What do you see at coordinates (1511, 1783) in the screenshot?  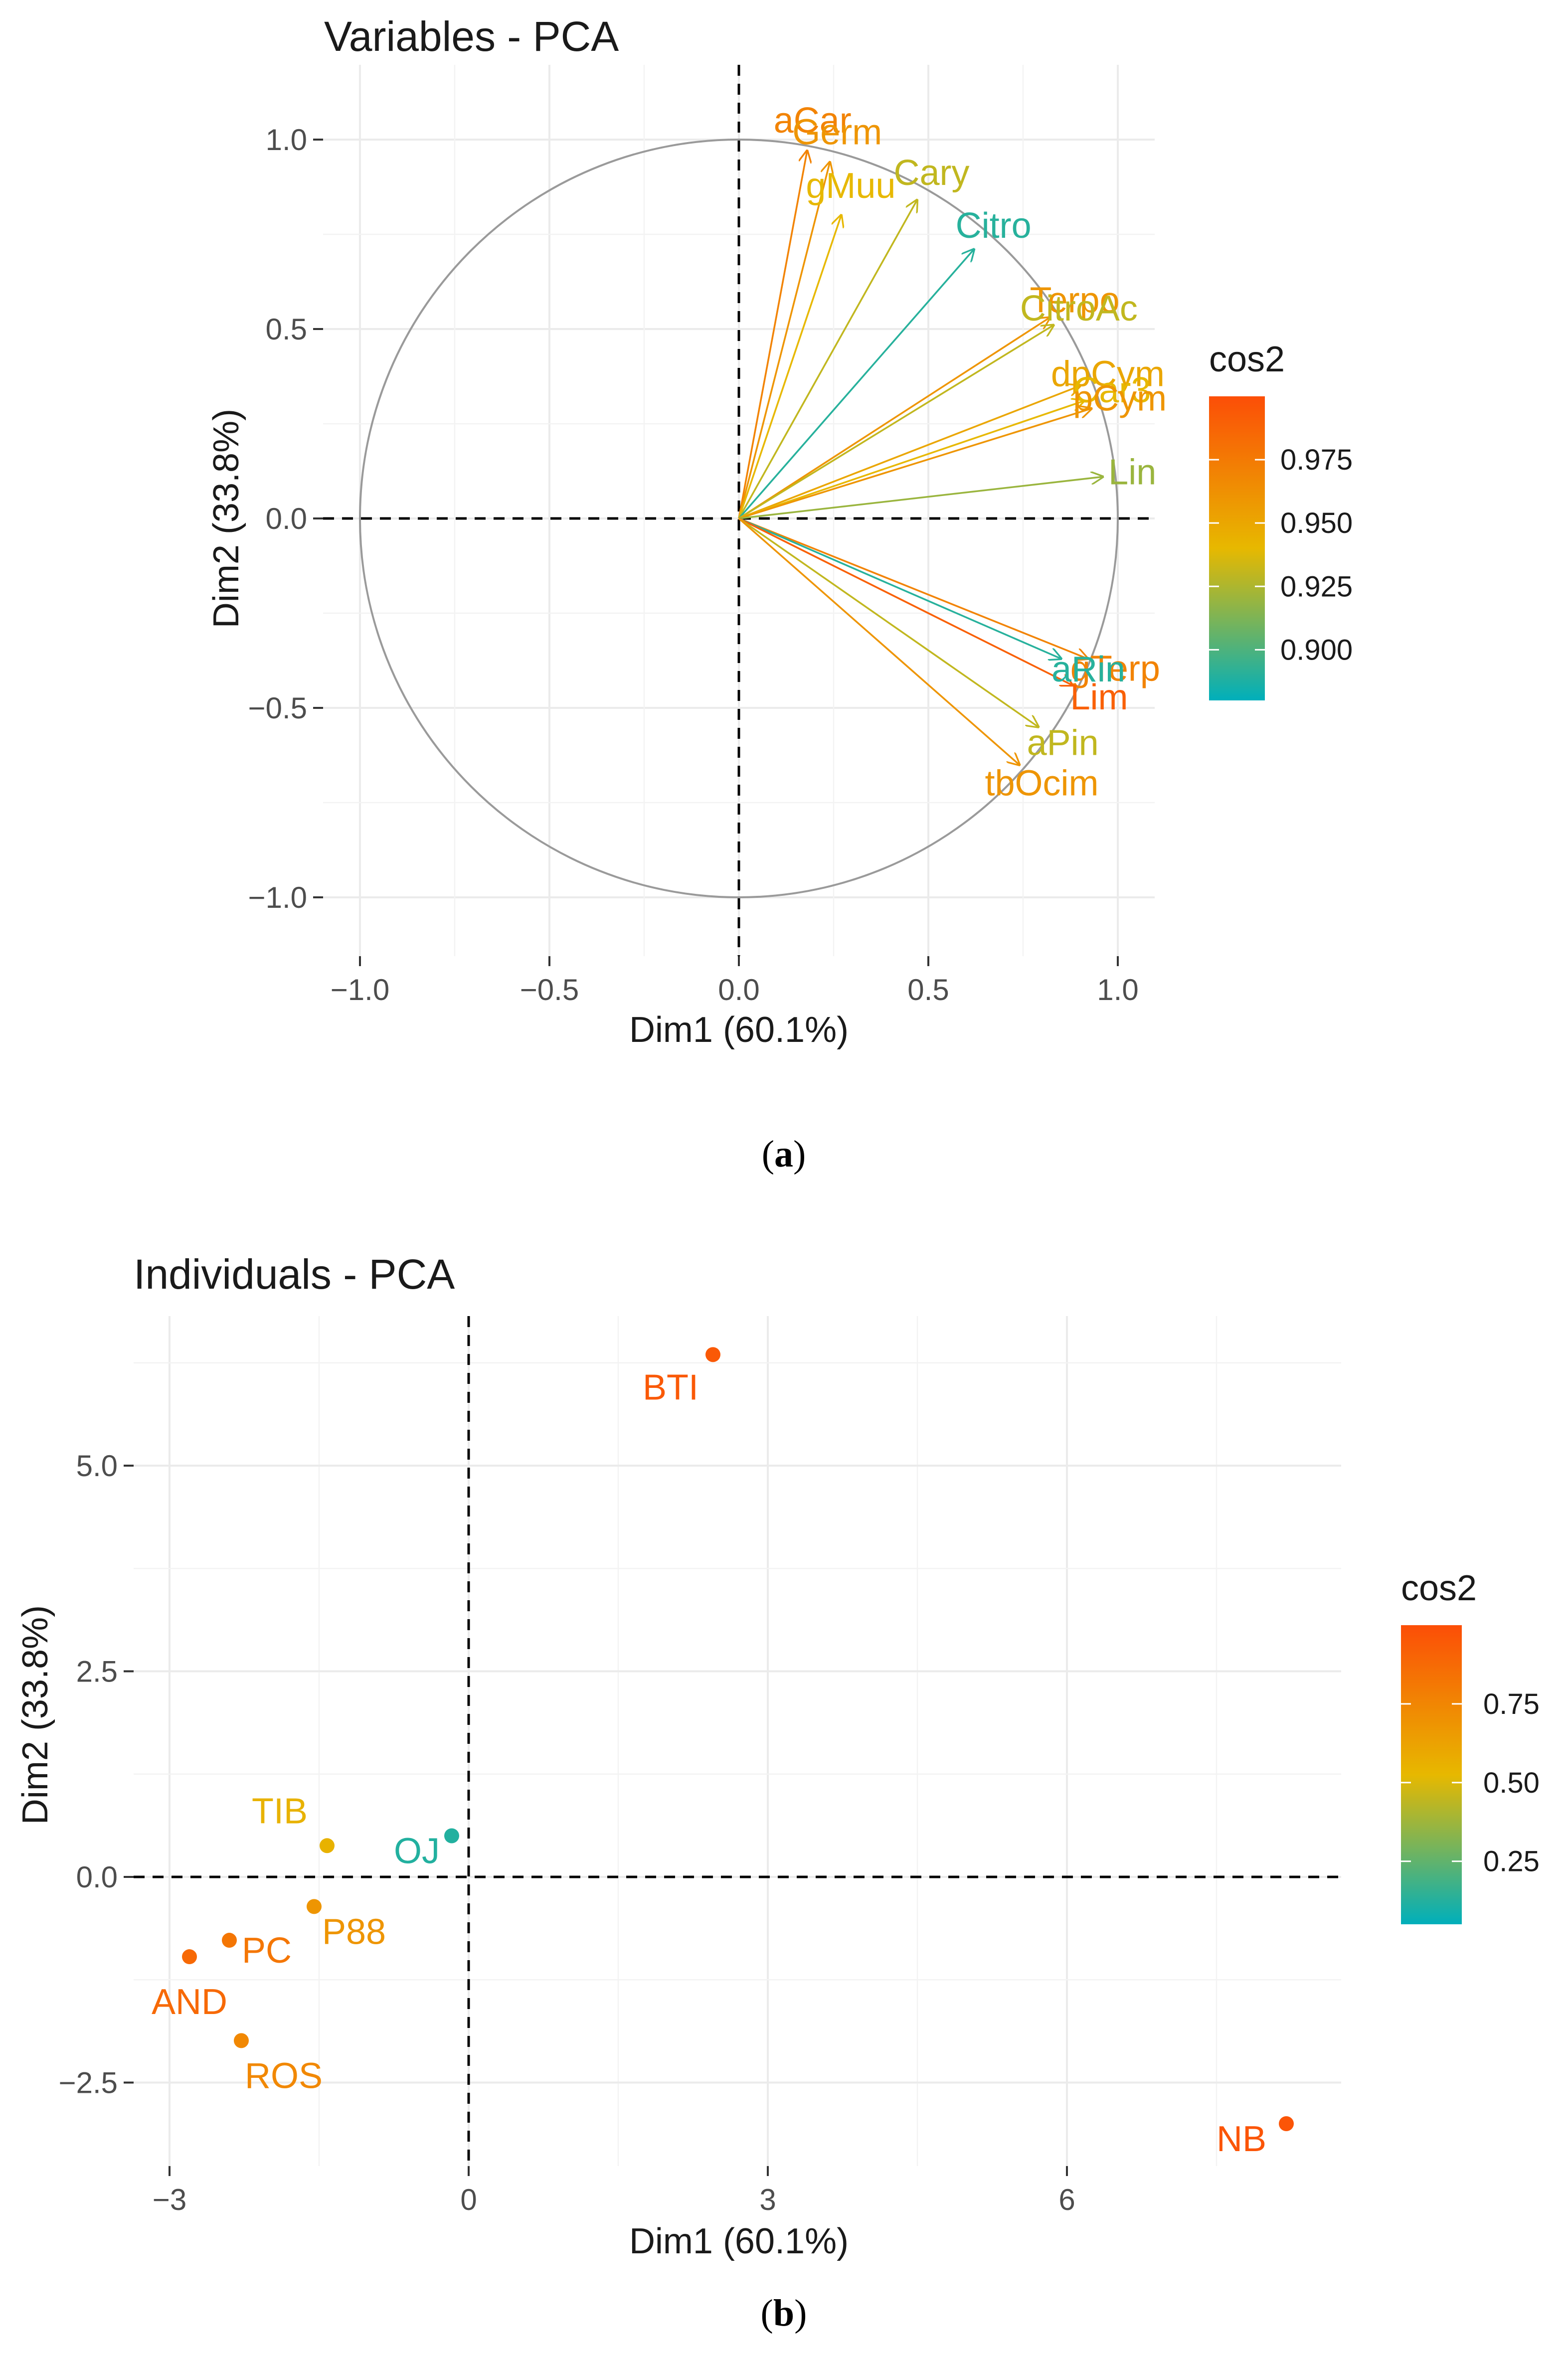 I see `b-legend-tick-label-1: 0.50` at bounding box center [1511, 1783].